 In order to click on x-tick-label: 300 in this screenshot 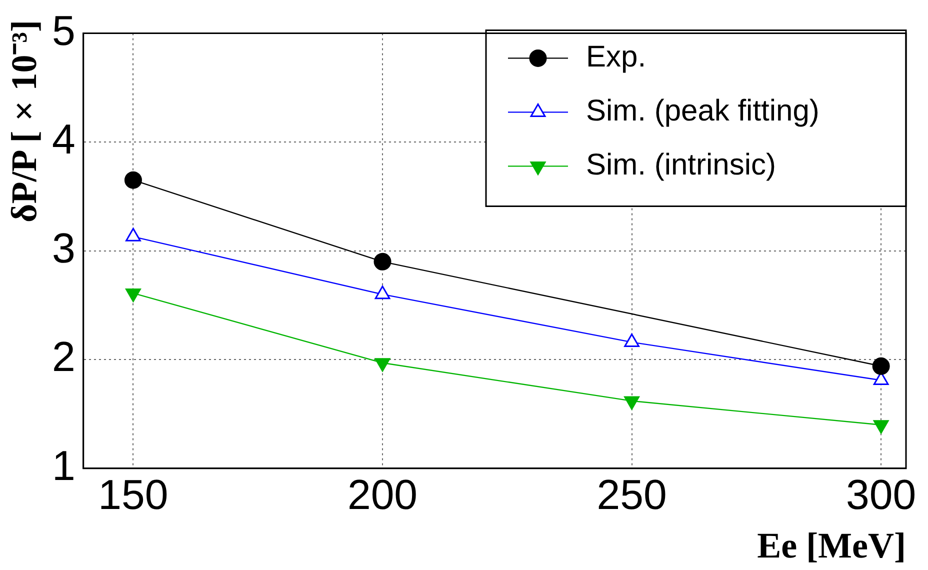, I will do `click(881, 494)`.